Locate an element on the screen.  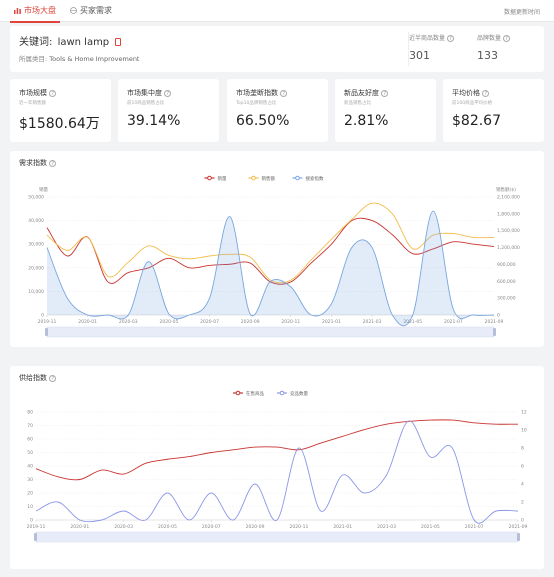
y-tick-label-right: 300,000 is located at coordinates (506, 299).